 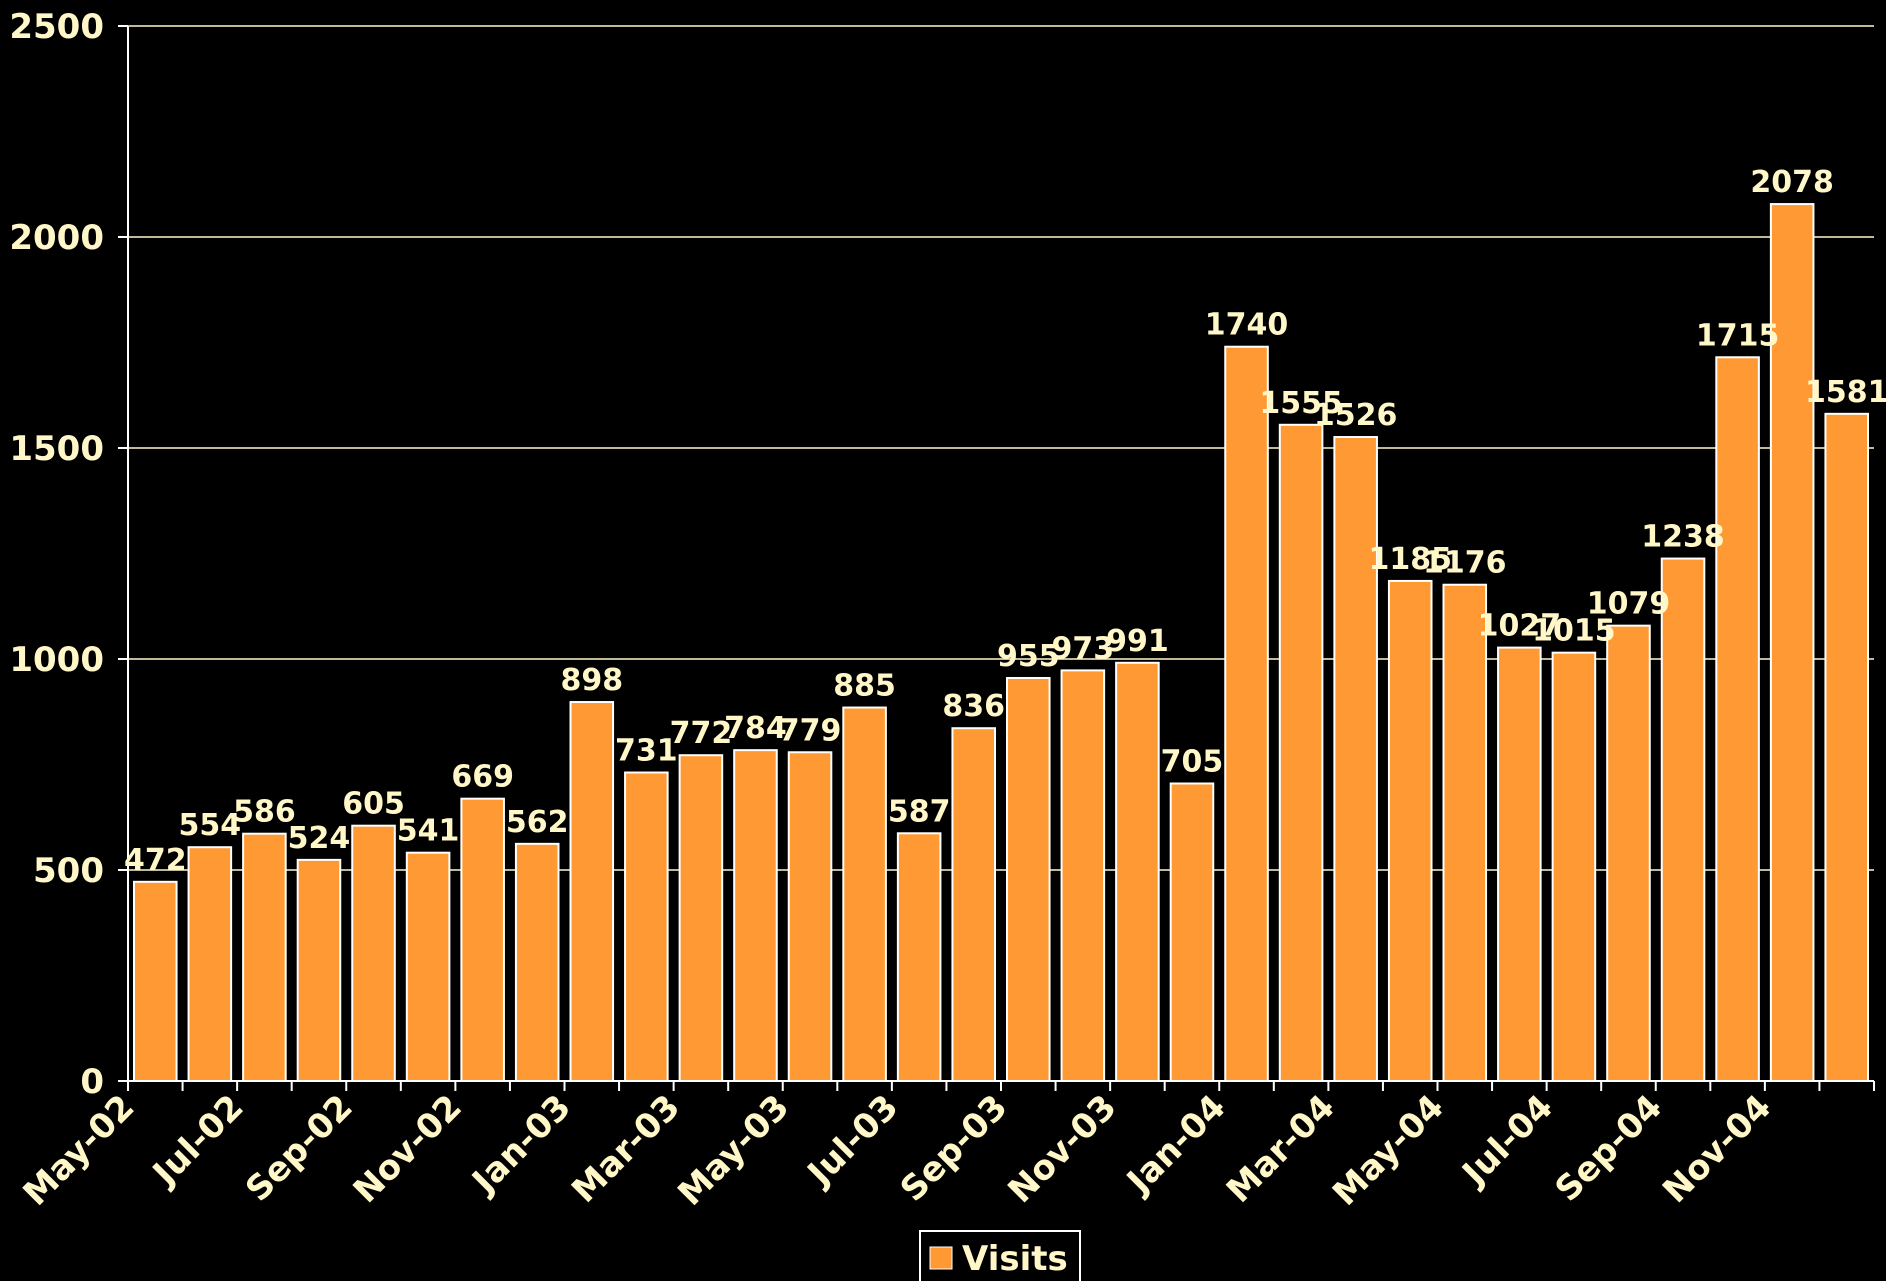 I want to click on legend: Visits, so click(x=1000, y=1255).